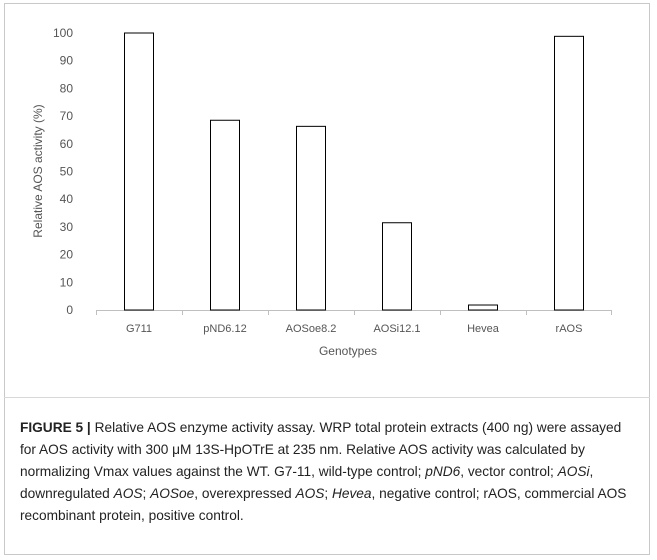 The image size is (657, 560). Describe the element at coordinates (351, 493) in the screenshot. I see `caption-segment: Hevea` at that location.